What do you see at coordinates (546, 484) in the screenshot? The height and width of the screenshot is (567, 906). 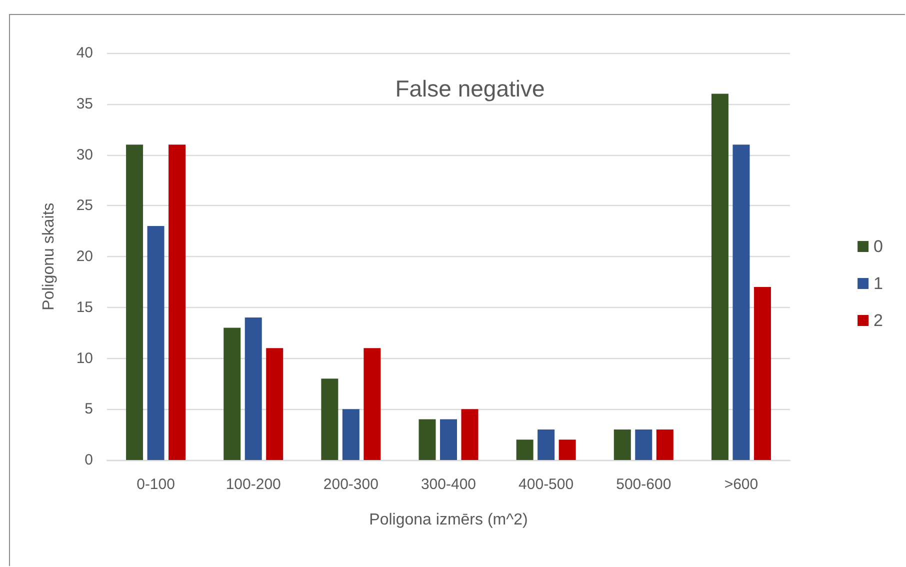 I see `x-tick-label: 400-500` at bounding box center [546, 484].